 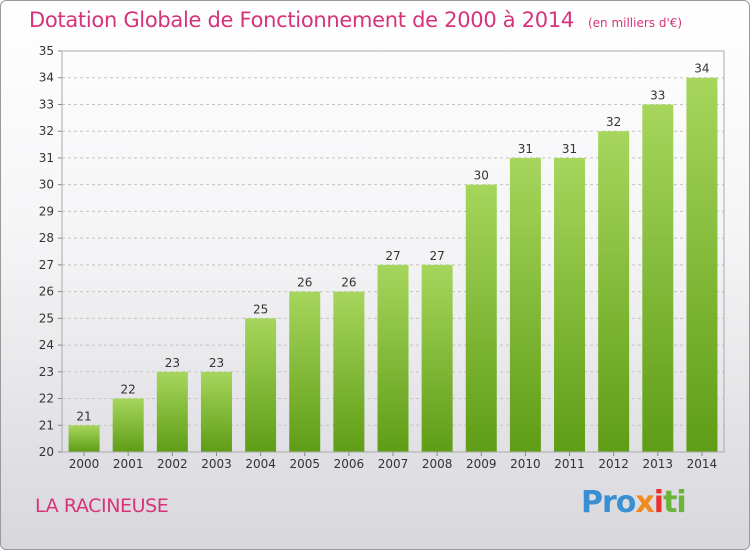 What do you see at coordinates (46, 78) in the screenshot?
I see `y-tick-label: 34` at bounding box center [46, 78].